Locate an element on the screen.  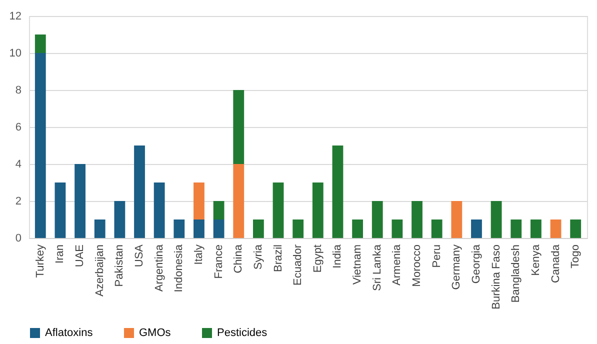
x-tick-label: Canada is located at coordinates (556, 264).